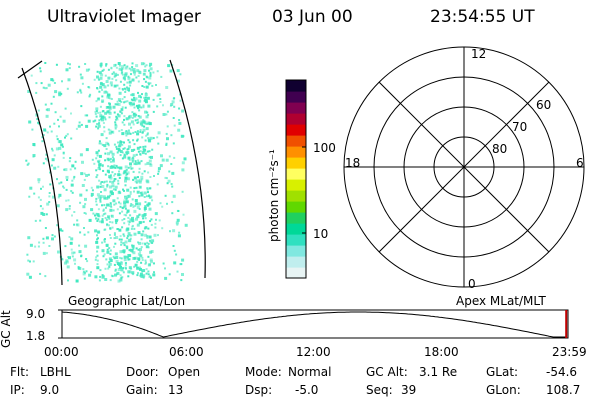  I want to click on altitude-plot-frame, so click(315, 324).